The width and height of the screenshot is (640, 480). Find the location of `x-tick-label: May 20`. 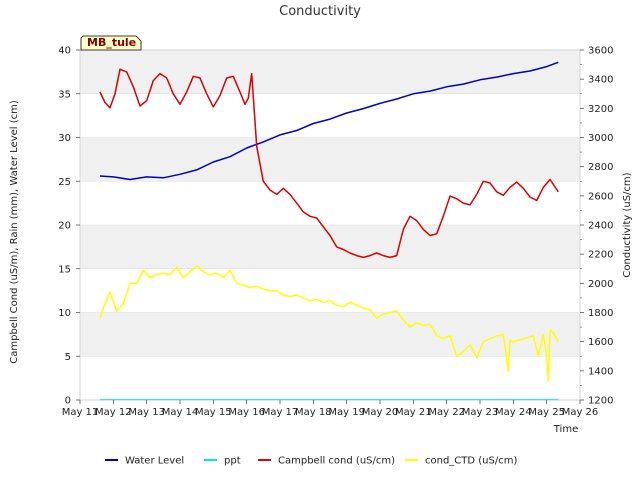

x-tick-label: May 20 is located at coordinates (380, 412).